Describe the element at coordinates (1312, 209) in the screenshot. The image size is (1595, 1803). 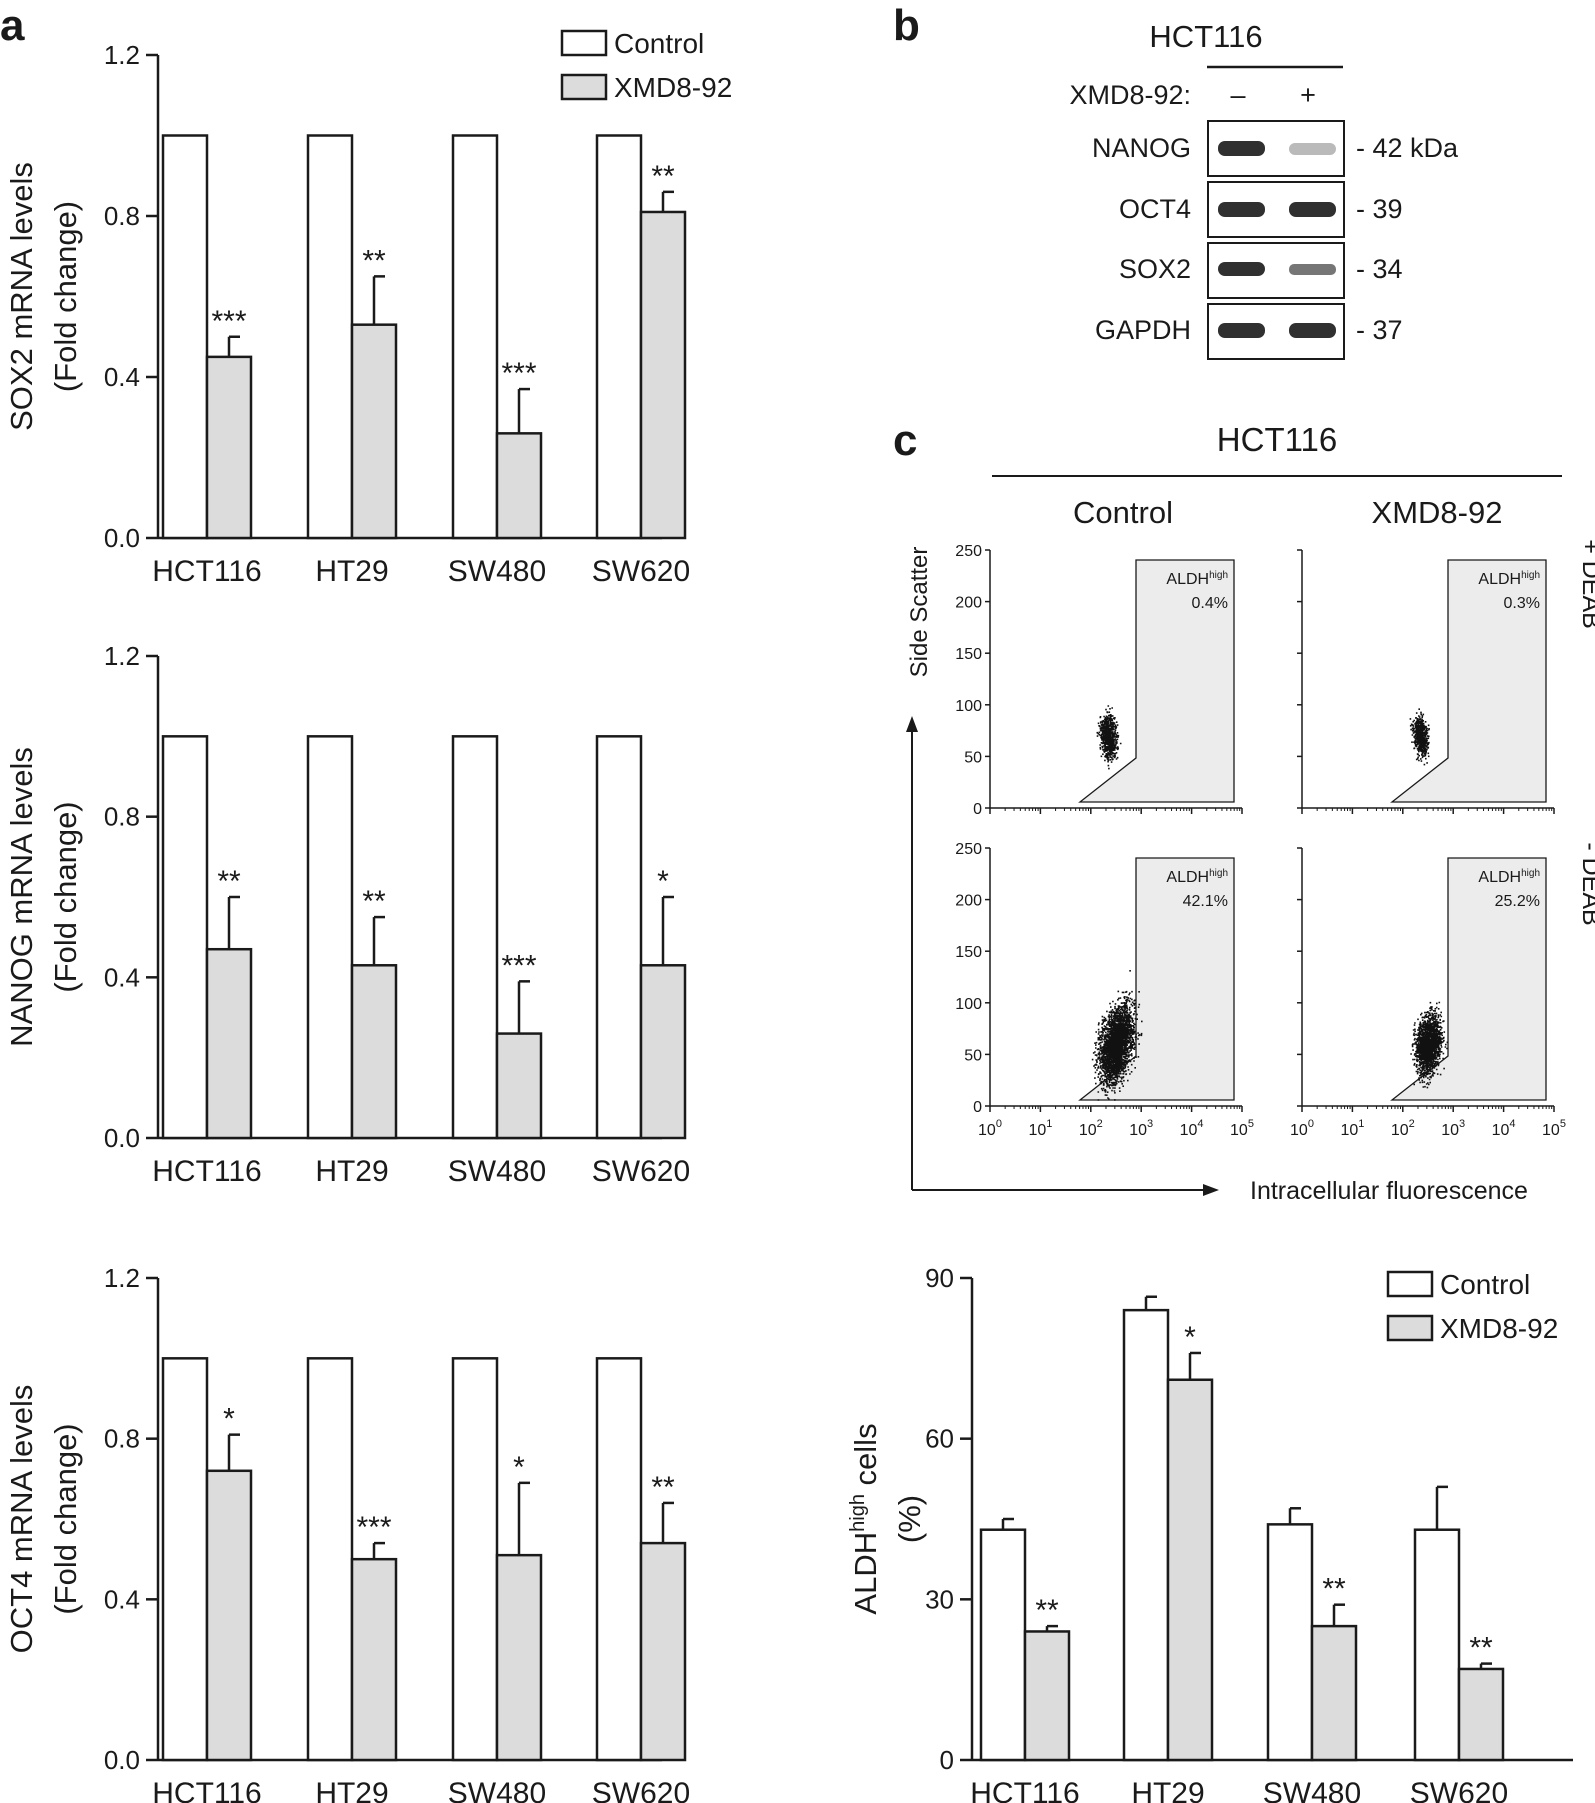
I see `wb-band-oct4-treated` at that location.